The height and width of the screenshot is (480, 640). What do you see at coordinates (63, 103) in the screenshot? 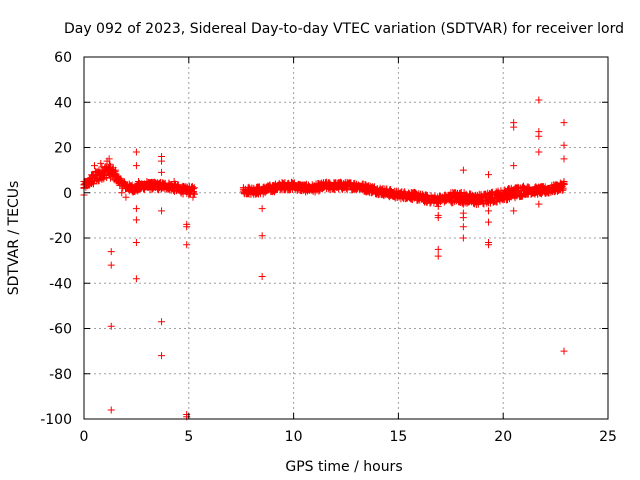
I see `y-tick-label: 40` at bounding box center [63, 103].